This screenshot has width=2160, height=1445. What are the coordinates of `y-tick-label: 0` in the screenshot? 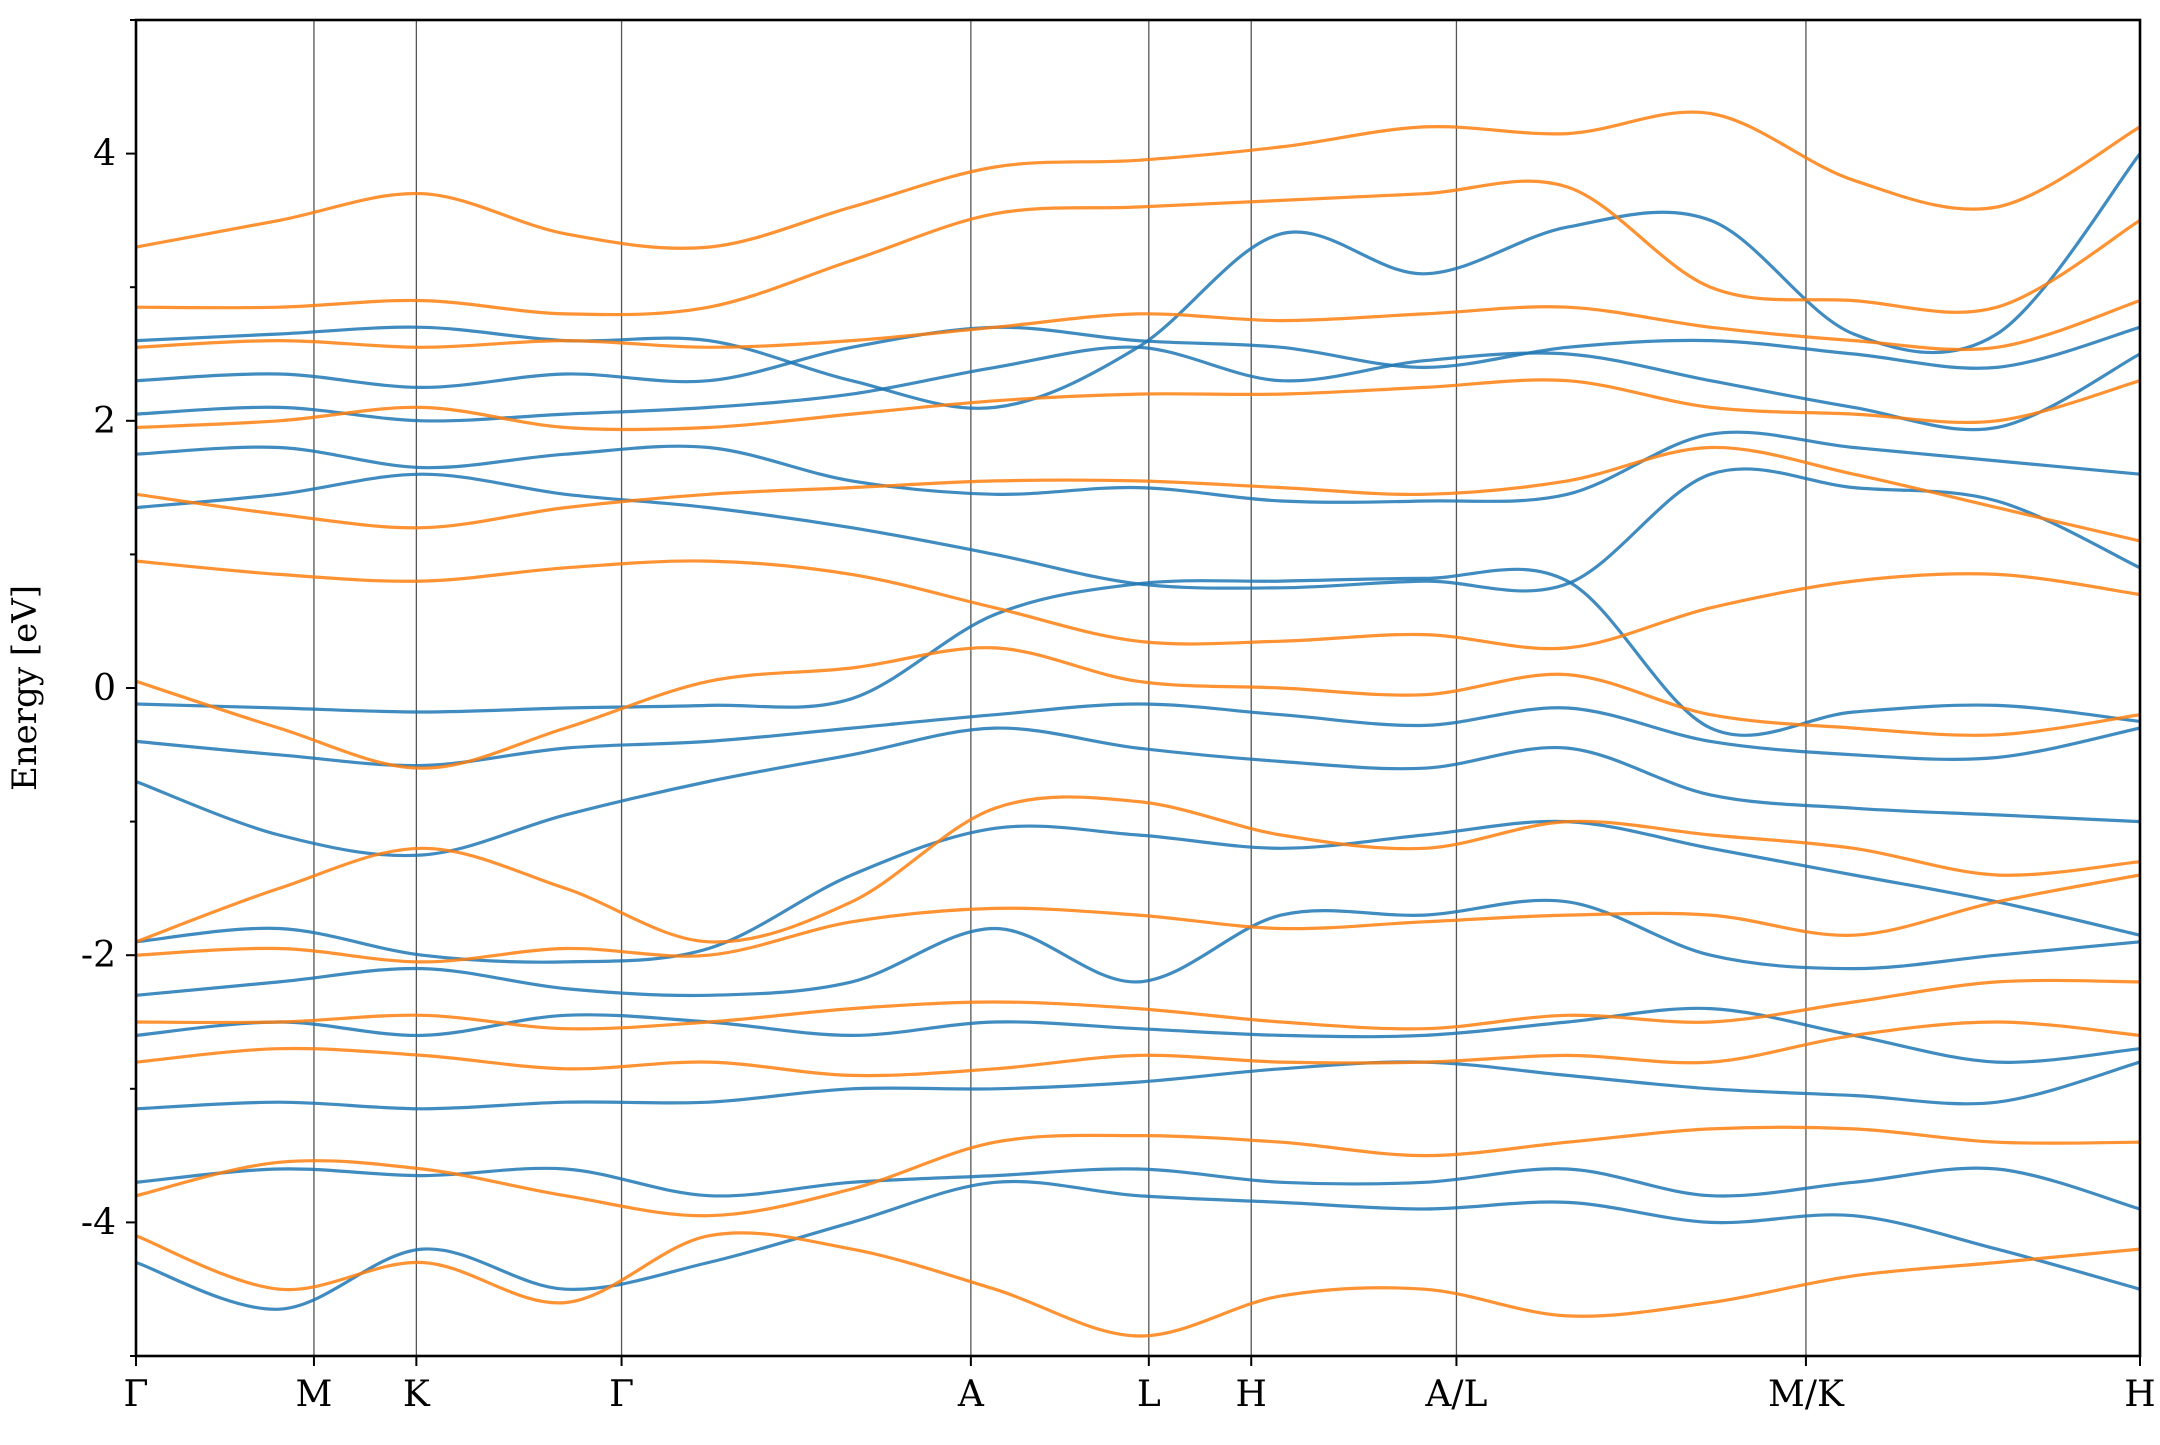 It's located at (104, 688).